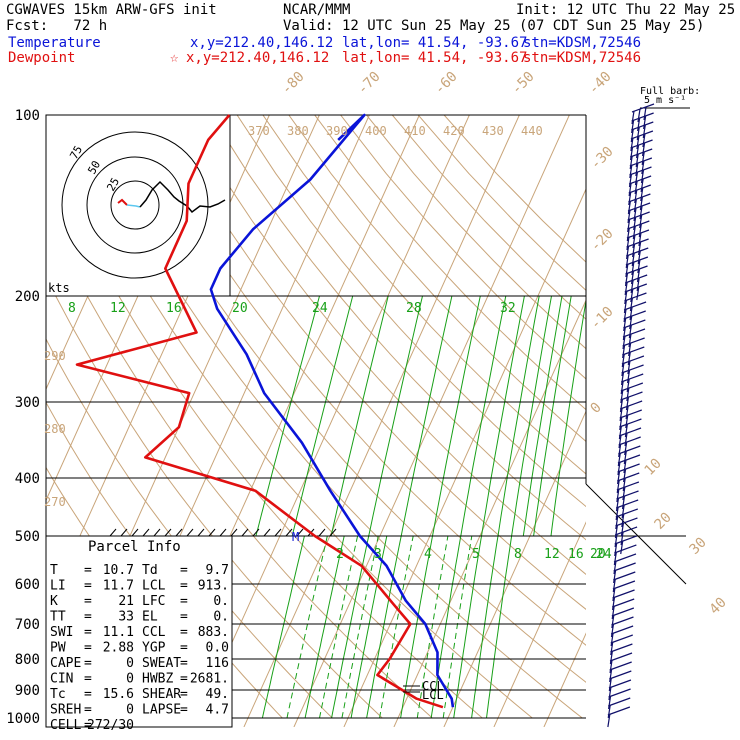 This screenshot has width=740, height=740. What do you see at coordinates (217, 663) in the screenshot?
I see `parcel-value: 116` at bounding box center [217, 663].